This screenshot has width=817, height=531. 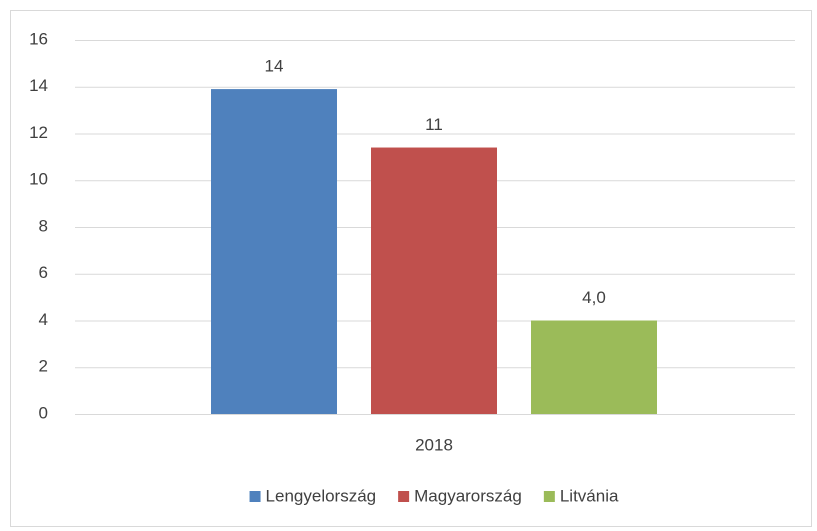 What do you see at coordinates (38, 132) in the screenshot?
I see `y-tick-label: 12` at bounding box center [38, 132].